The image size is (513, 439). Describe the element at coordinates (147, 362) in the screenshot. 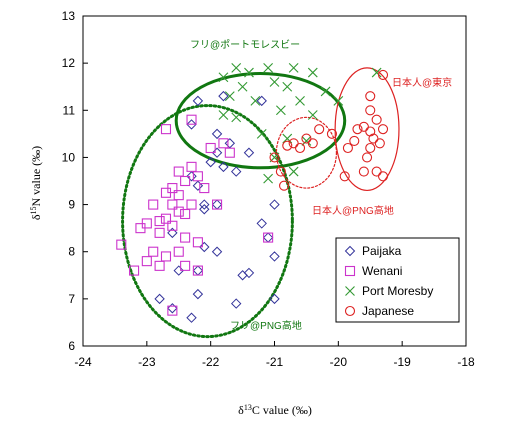

I see `x-tick-label: -23` at that location.